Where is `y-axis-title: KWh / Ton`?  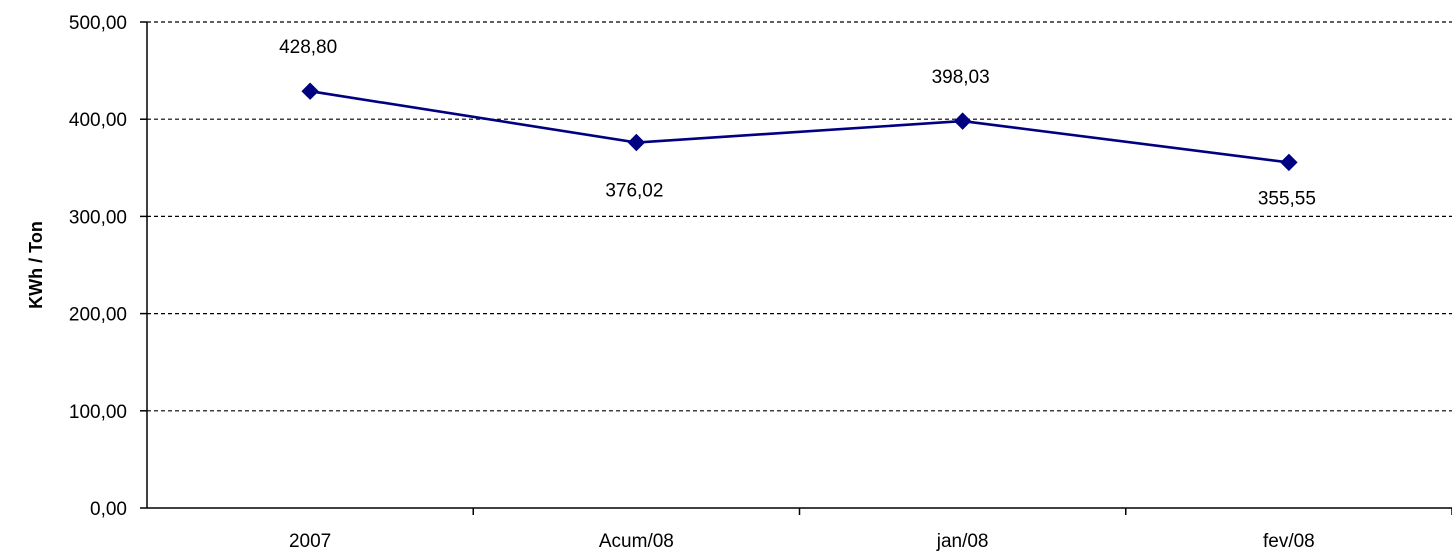
y-axis-title: KWh / Ton is located at coordinates (36, 265).